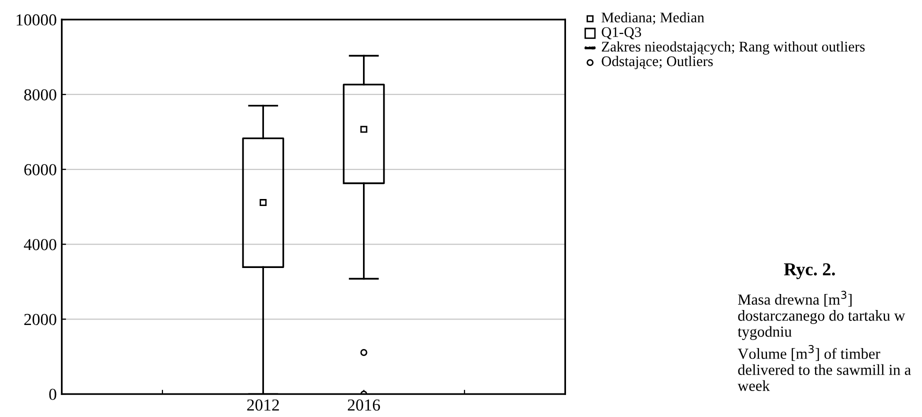  What do you see at coordinates (824, 367) in the screenshot?
I see `text: Volume [m$^{3}$] of timber delivered to the sawmill in a week` at bounding box center [824, 367].